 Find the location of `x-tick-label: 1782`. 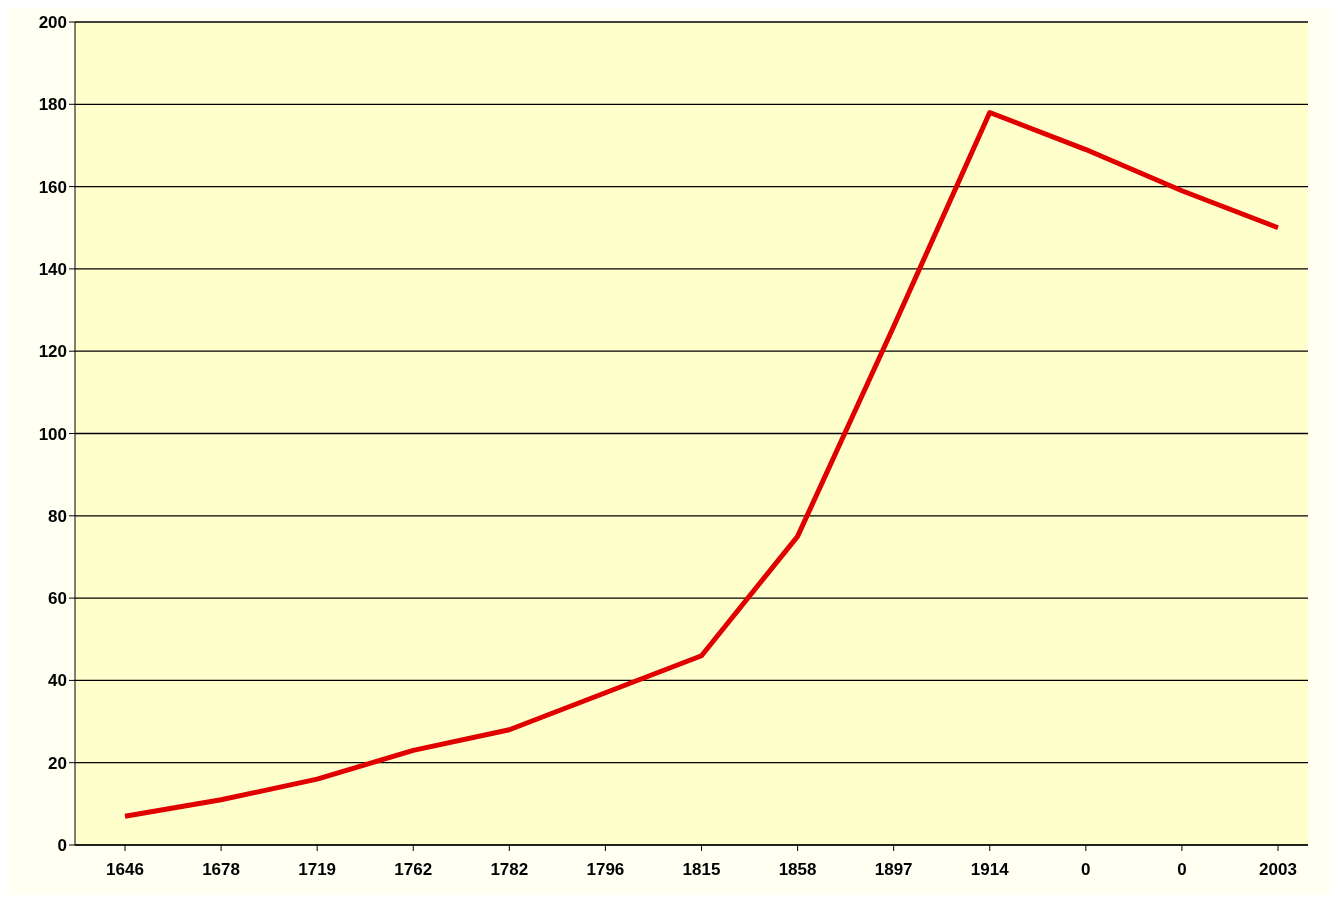

x-tick-label: 1782 is located at coordinates (509, 870).